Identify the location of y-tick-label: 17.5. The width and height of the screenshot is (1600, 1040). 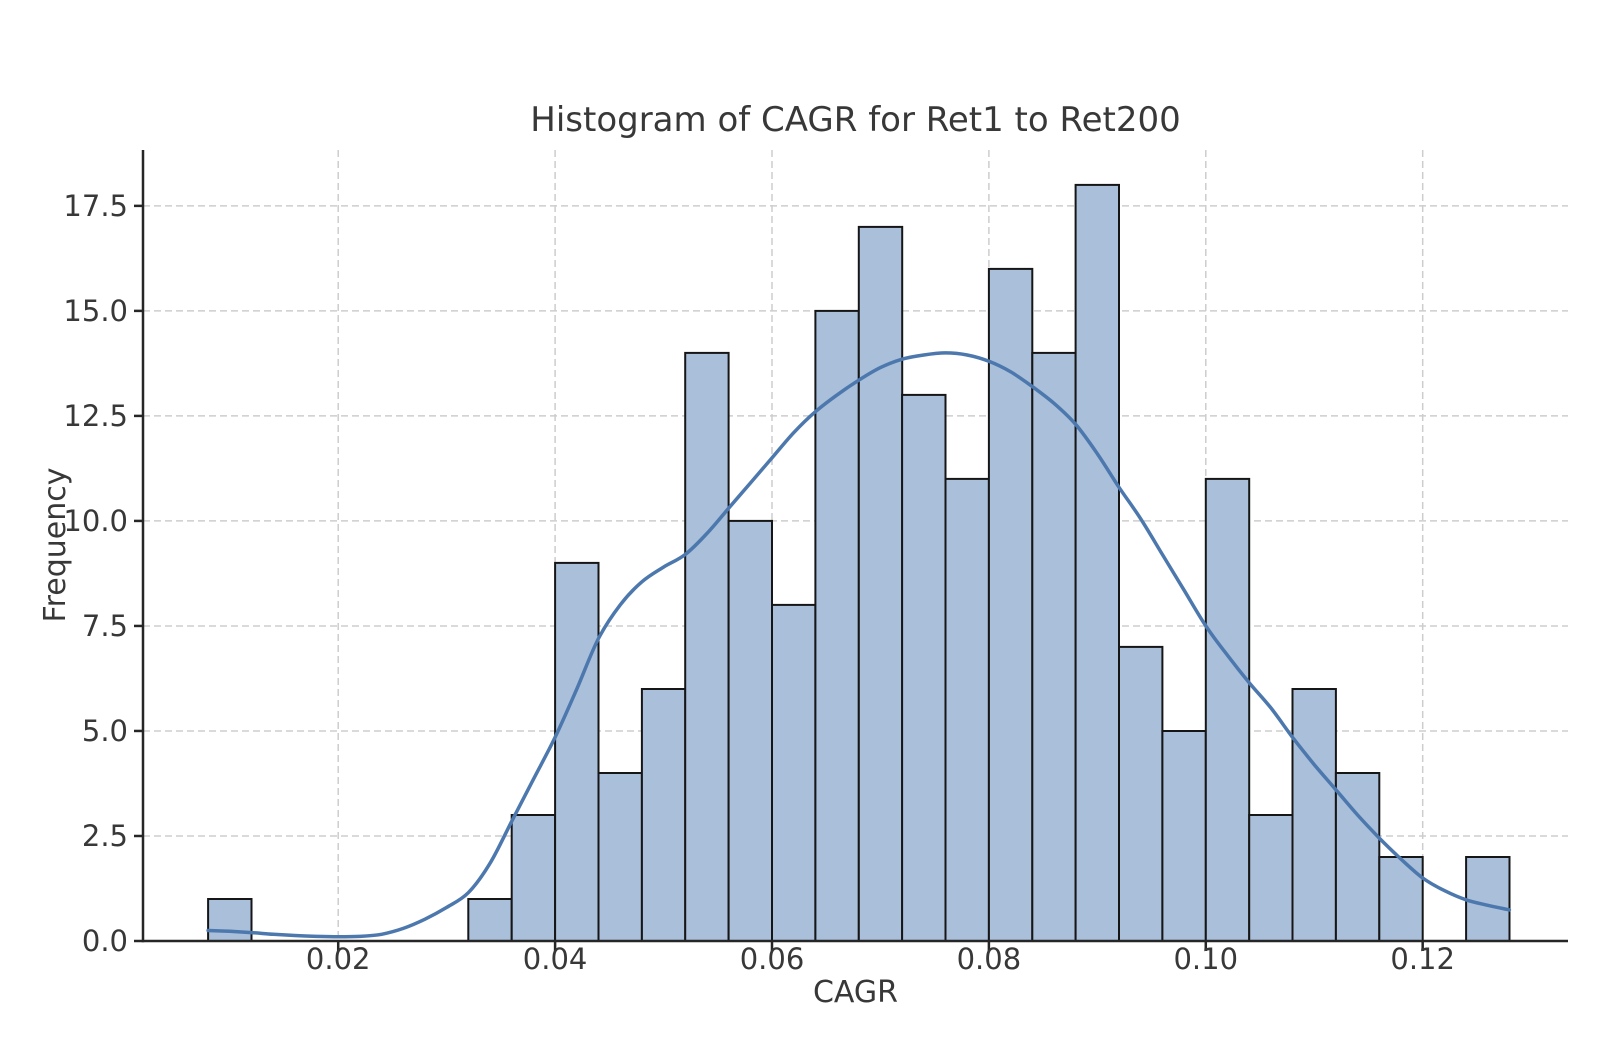
(95, 206).